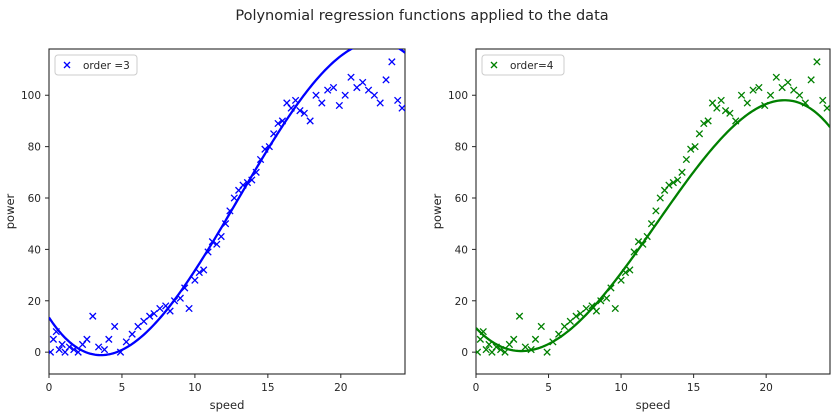 Image resolution: width=837 pixels, height=417 pixels. Describe the element at coordinates (461, 199) in the screenshot. I see `y-tick-label: 60` at that location.